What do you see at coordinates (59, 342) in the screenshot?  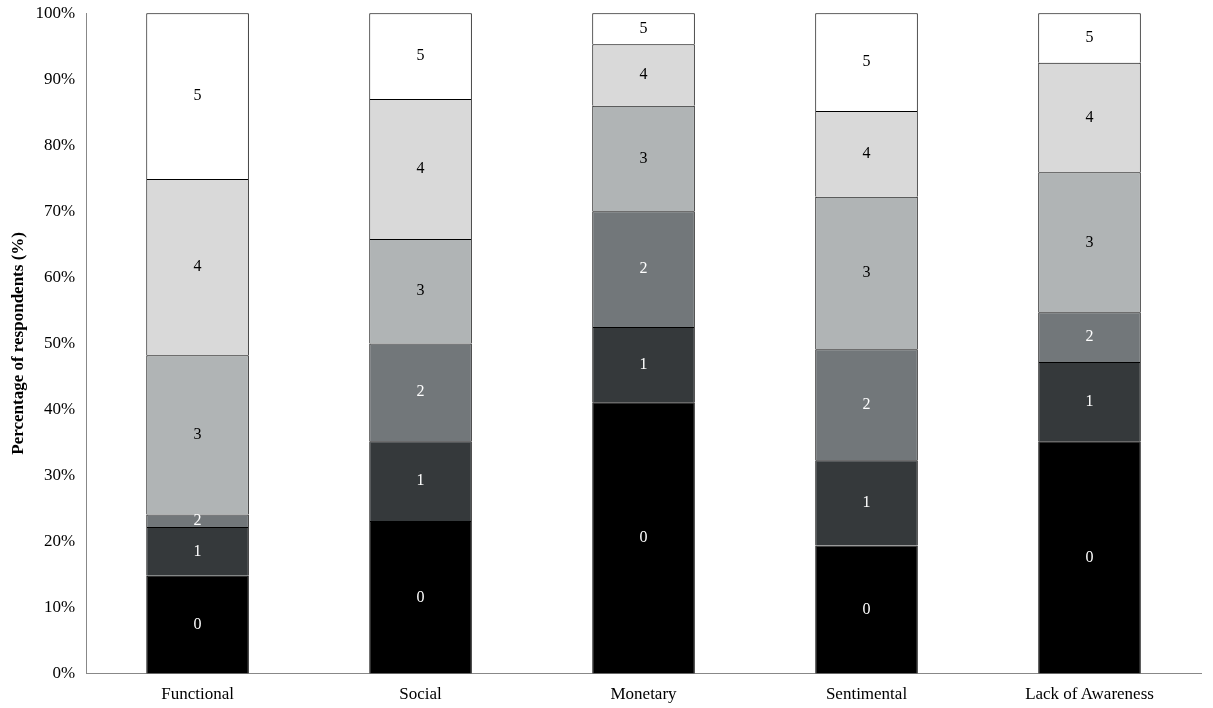 I see `y-tick-label: 50%` at bounding box center [59, 342].